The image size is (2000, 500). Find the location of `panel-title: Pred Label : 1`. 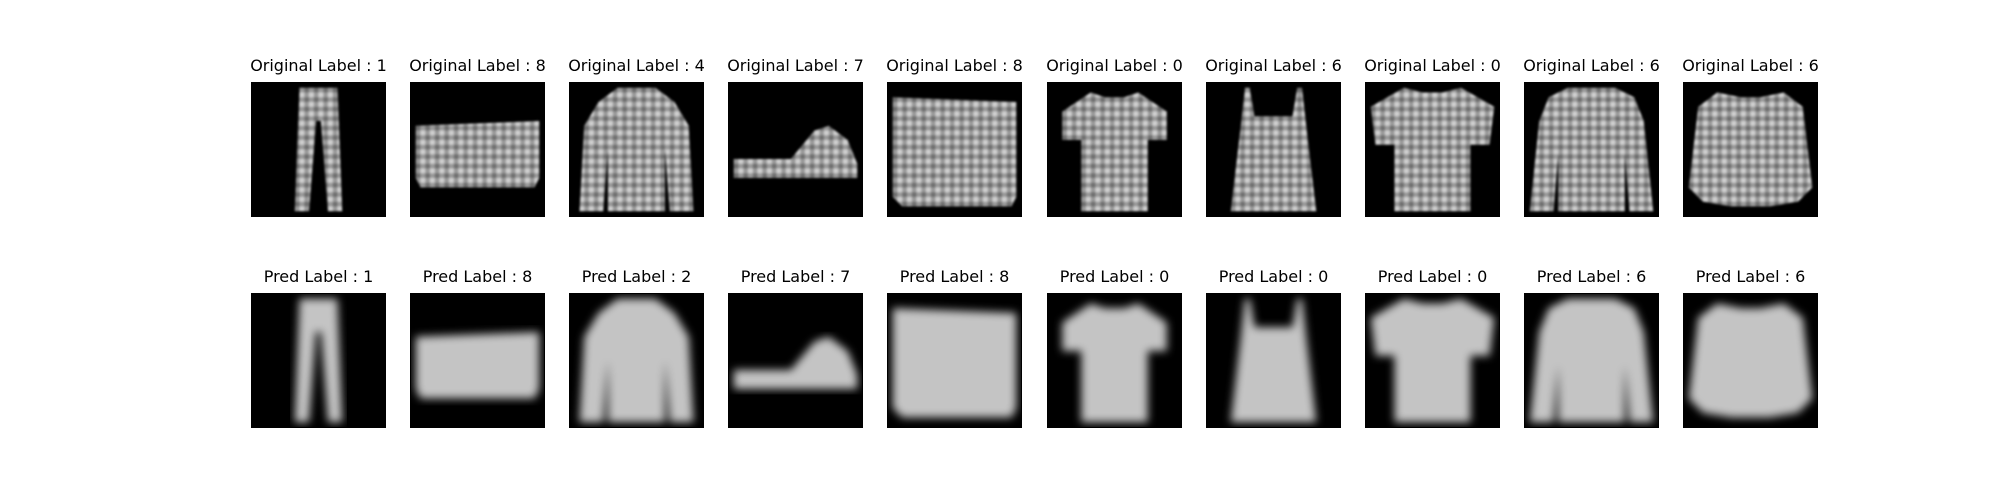

panel-title: Pred Label : 1 is located at coordinates (318, 276).